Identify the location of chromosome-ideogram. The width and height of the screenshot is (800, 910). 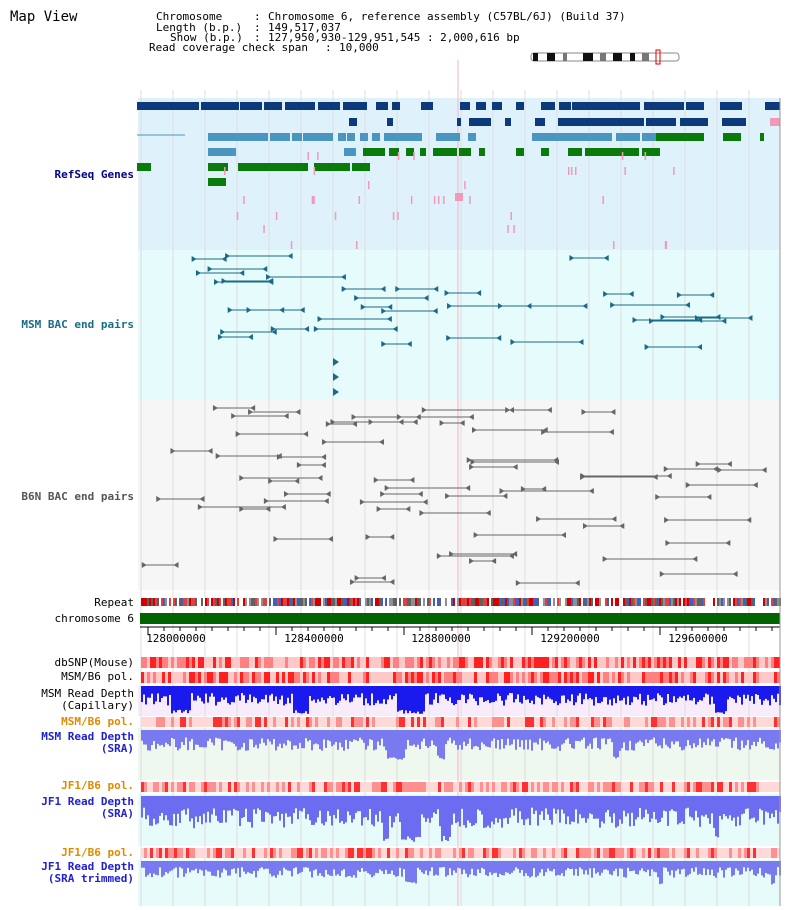
(605, 57).